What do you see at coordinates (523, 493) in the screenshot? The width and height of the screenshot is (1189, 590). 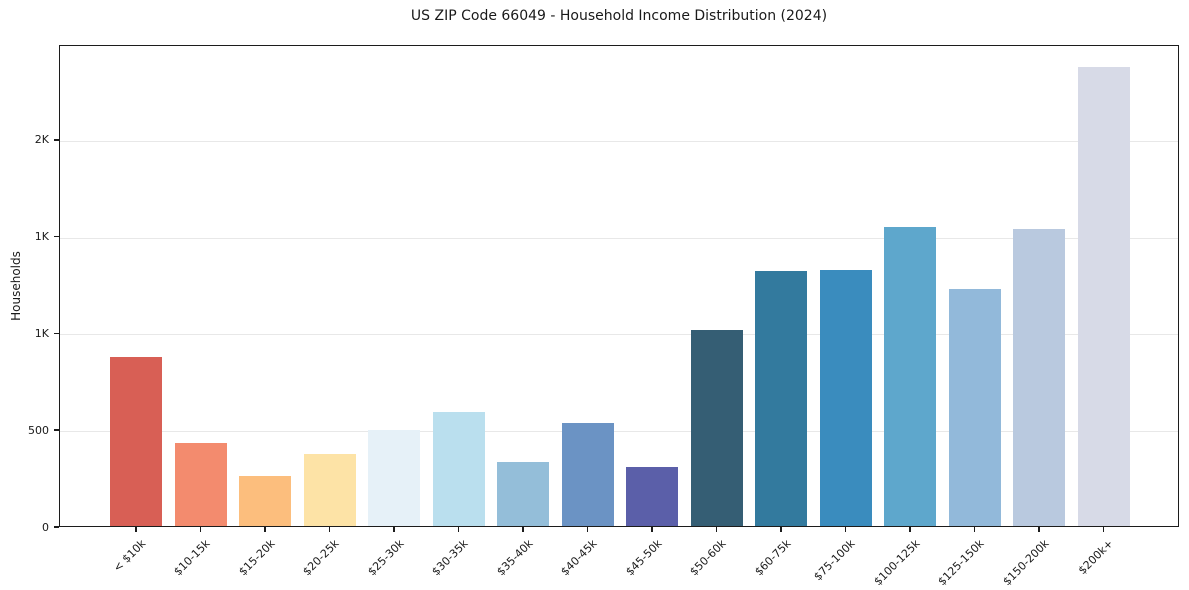 I see `bar-35-40k` at bounding box center [523, 493].